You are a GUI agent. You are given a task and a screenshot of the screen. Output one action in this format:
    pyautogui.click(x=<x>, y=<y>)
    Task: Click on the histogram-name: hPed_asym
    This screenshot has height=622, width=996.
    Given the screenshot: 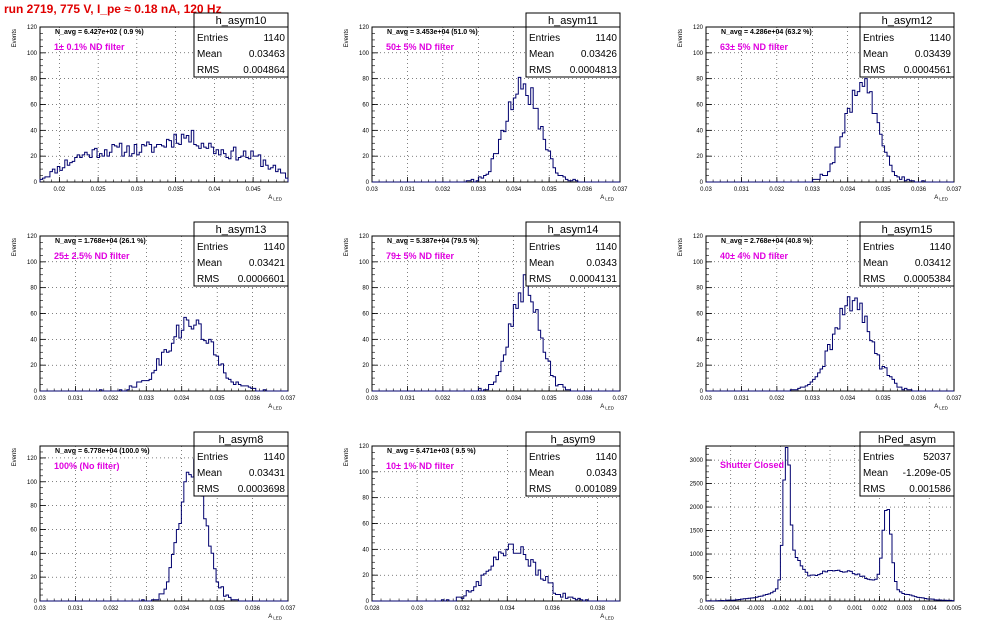 What is the action you would take?
    pyautogui.click(x=907, y=440)
    